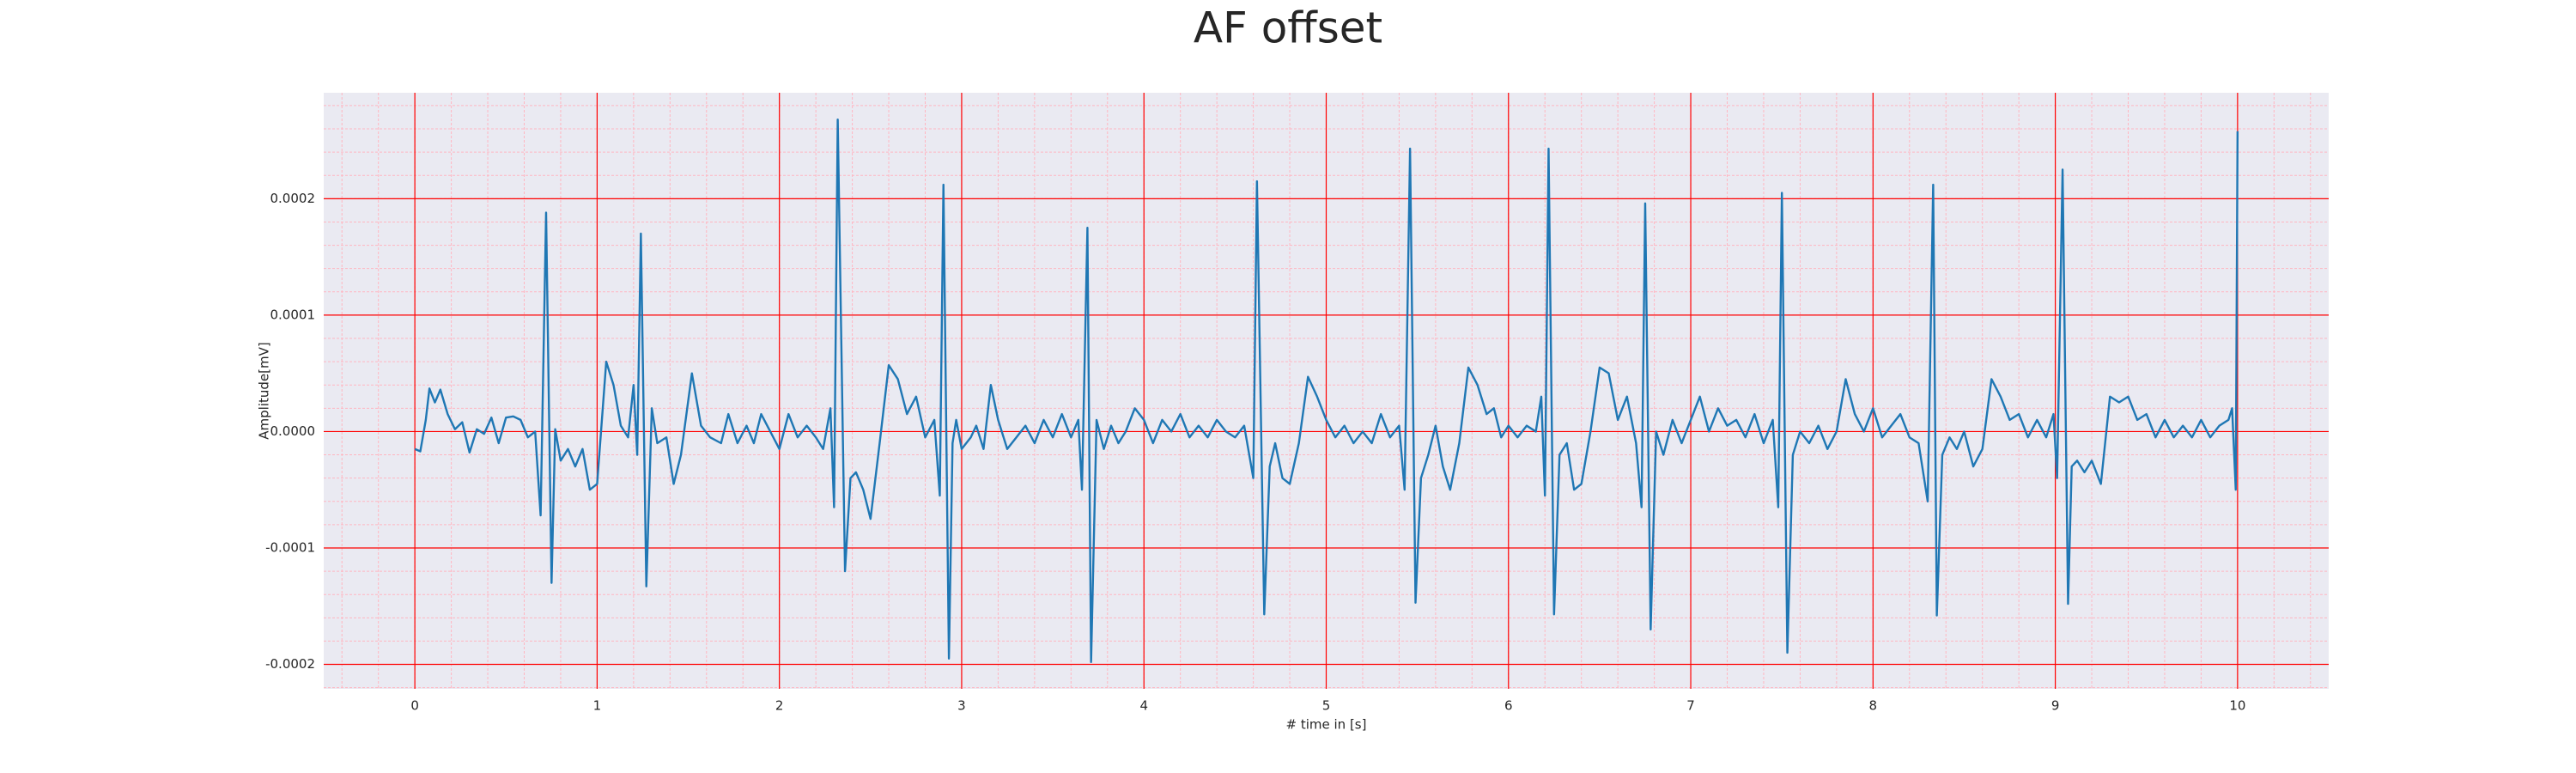 The width and height of the screenshot is (2576, 773). I want to click on x-tick-label: 6, so click(1508, 706).